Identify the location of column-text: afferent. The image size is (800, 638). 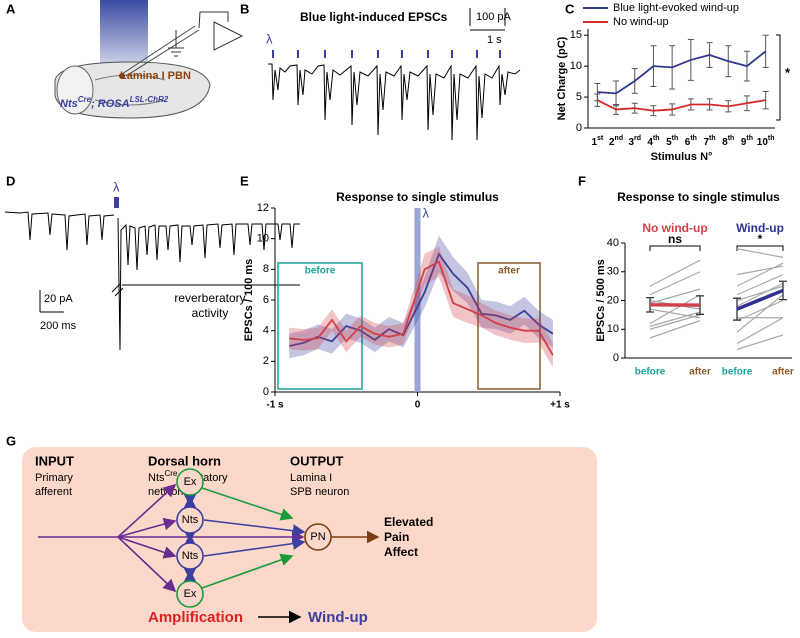
(53, 492).